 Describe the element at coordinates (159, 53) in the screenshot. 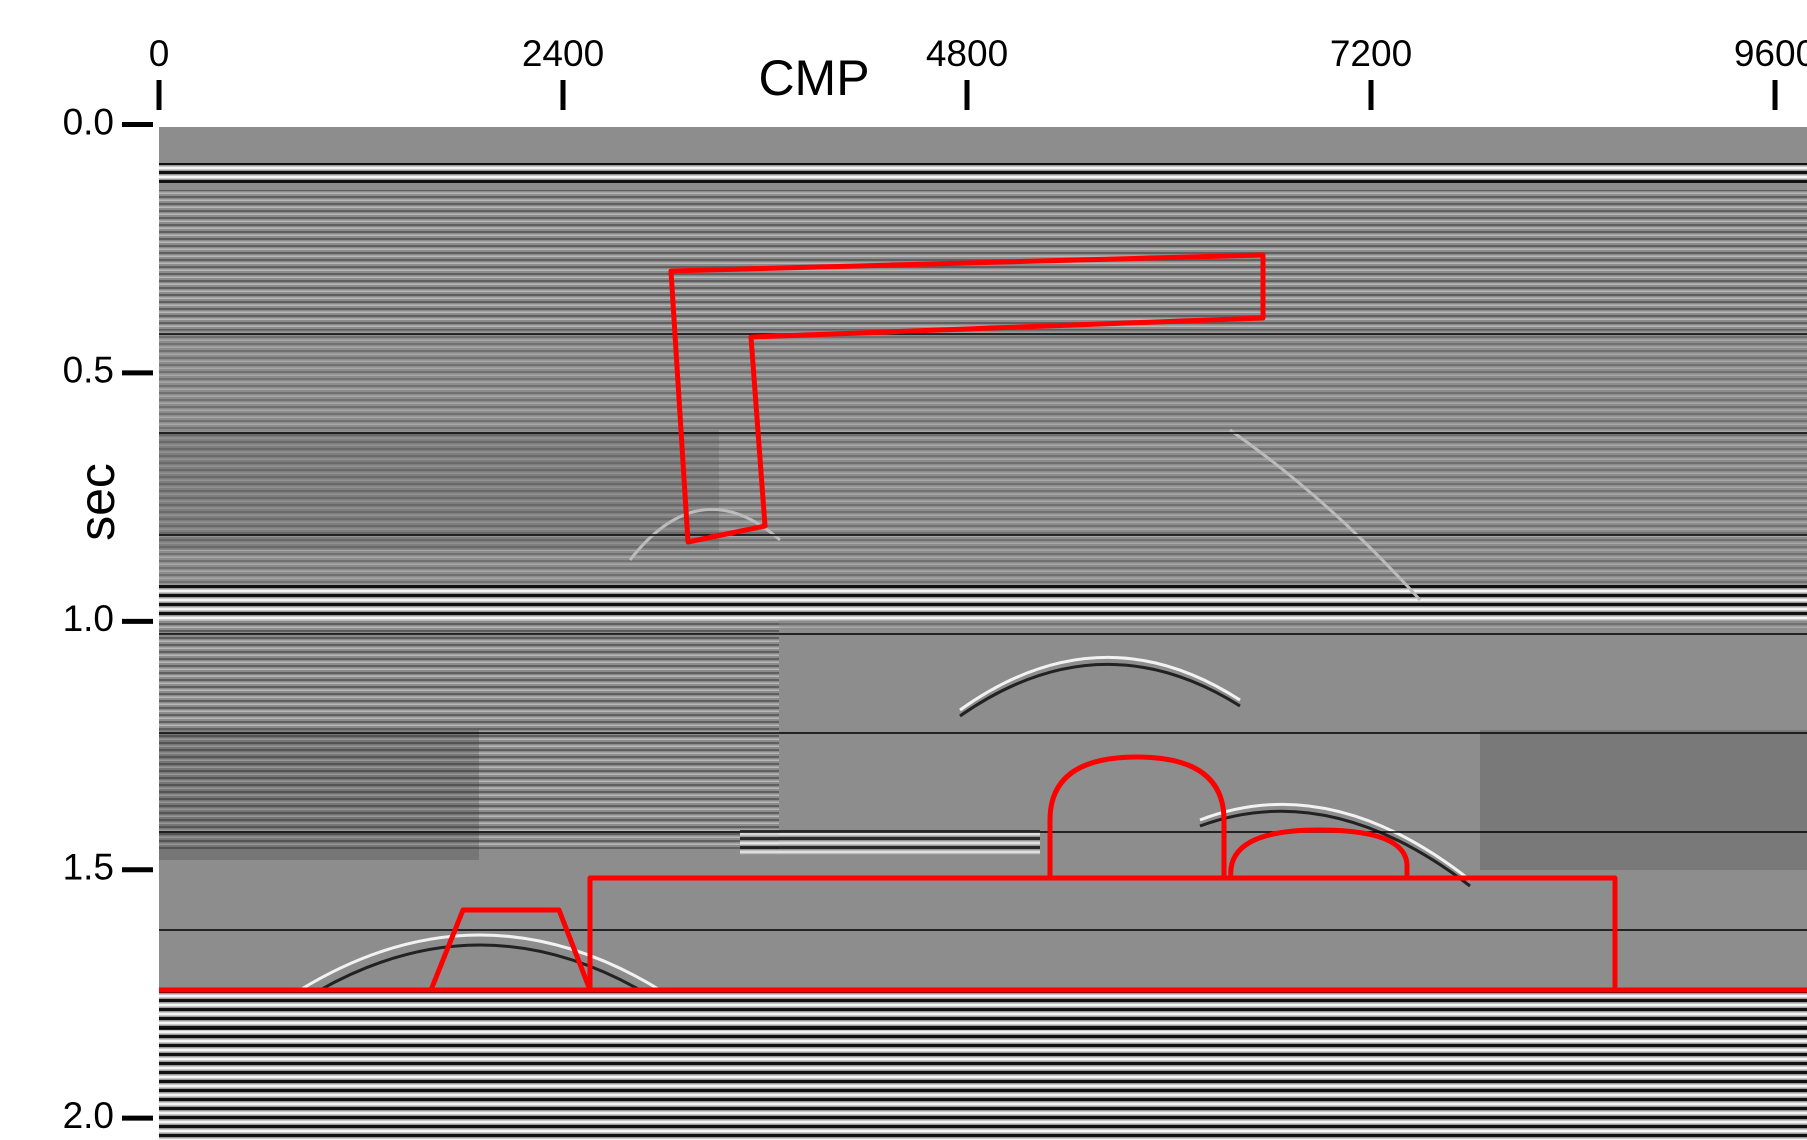

I see `x-tick-label: 0` at that location.